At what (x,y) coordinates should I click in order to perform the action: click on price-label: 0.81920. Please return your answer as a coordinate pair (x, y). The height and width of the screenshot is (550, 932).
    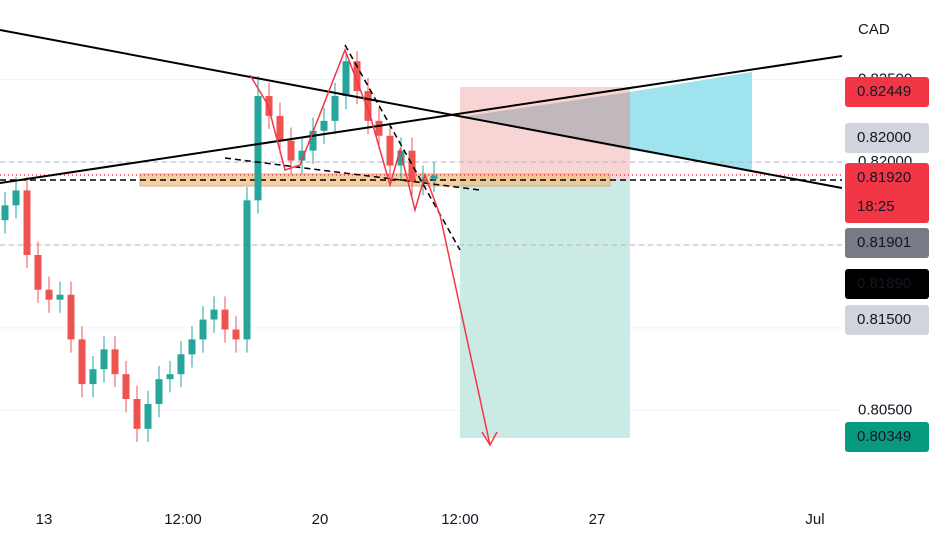
    Looking at the image, I should click on (884, 177).